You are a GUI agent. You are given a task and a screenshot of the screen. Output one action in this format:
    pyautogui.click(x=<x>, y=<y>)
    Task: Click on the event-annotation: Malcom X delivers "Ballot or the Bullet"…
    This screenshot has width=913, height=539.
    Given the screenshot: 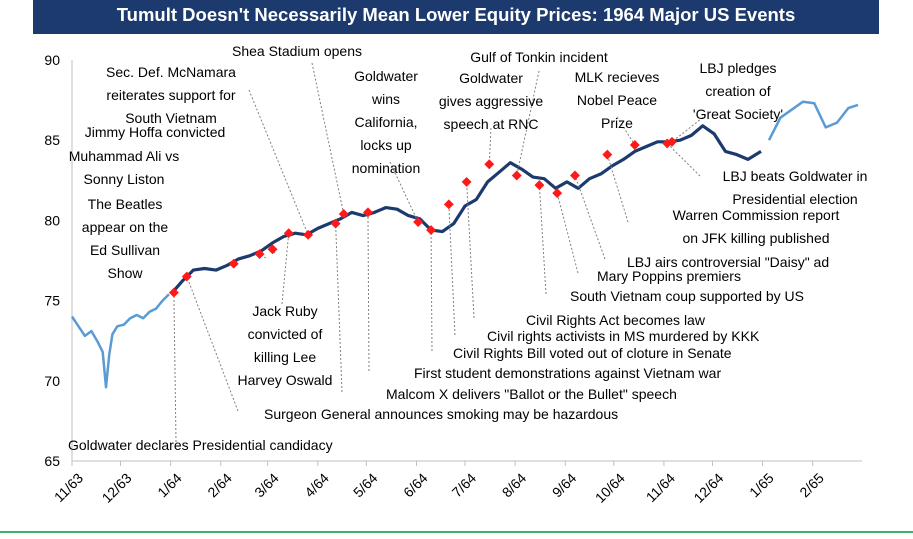 What is the action you would take?
    pyautogui.click(x=531, y=394)
    